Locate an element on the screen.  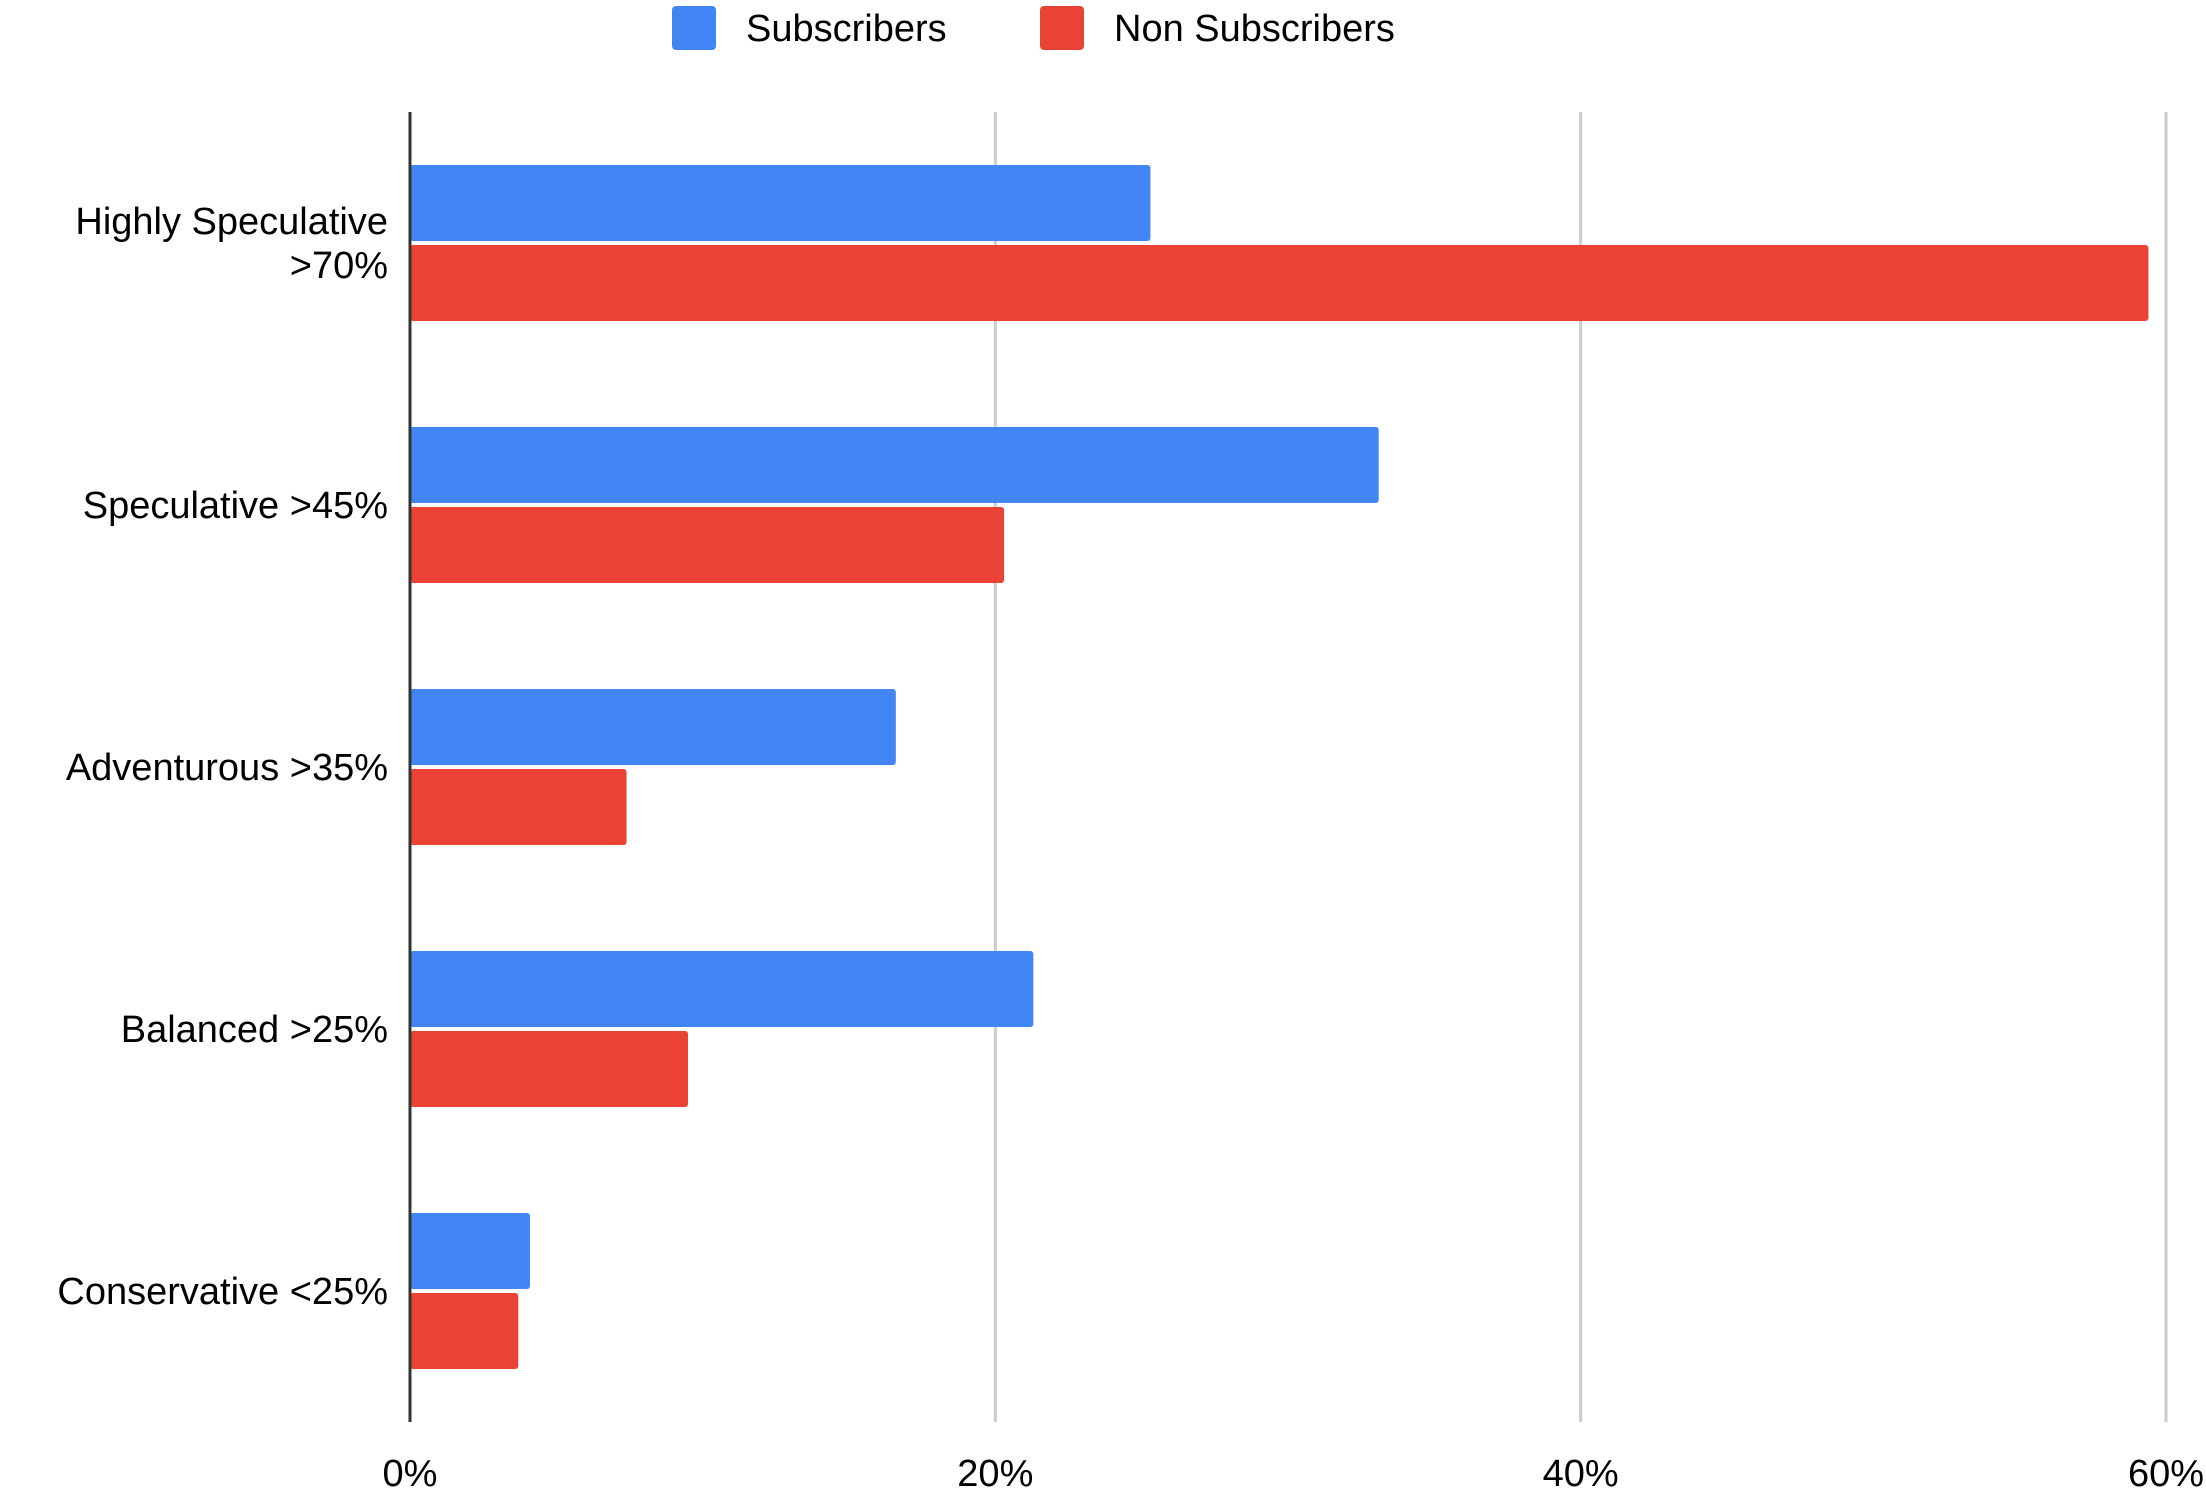
category-label-0-line-1: >70% is located at coordinates (339, 266).